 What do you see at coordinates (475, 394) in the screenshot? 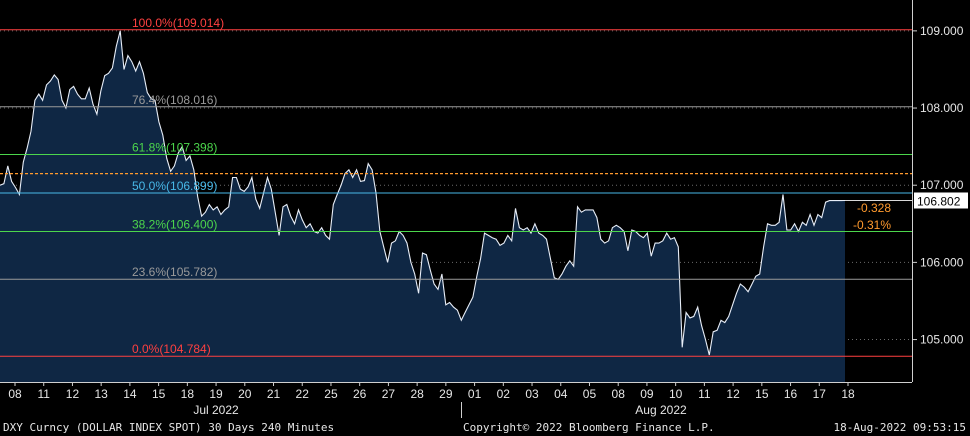
I see `day-label: 01` at bounding box center [475, 394].